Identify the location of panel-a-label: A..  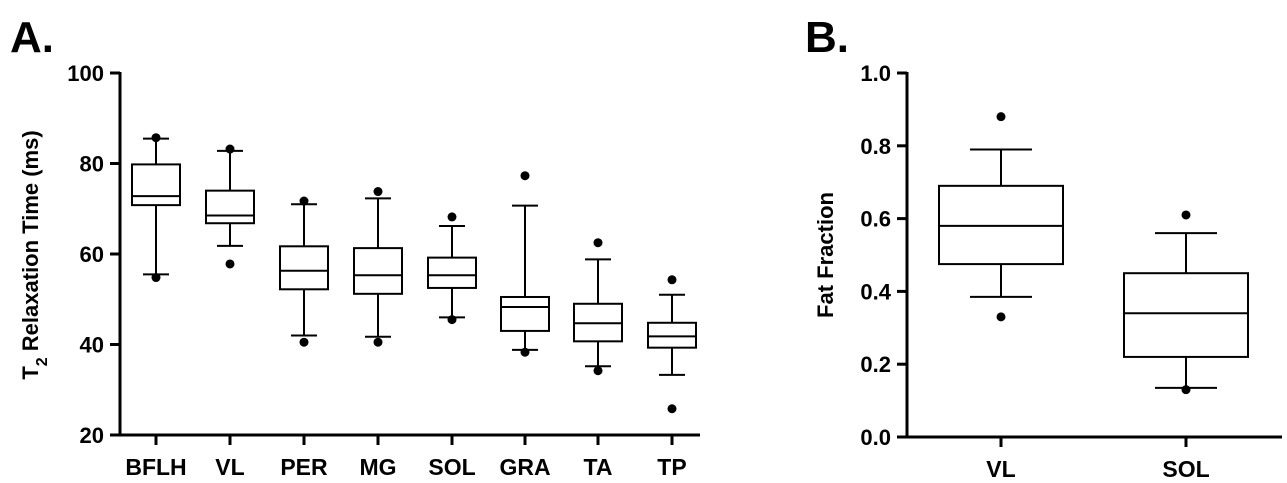
(32, 37).